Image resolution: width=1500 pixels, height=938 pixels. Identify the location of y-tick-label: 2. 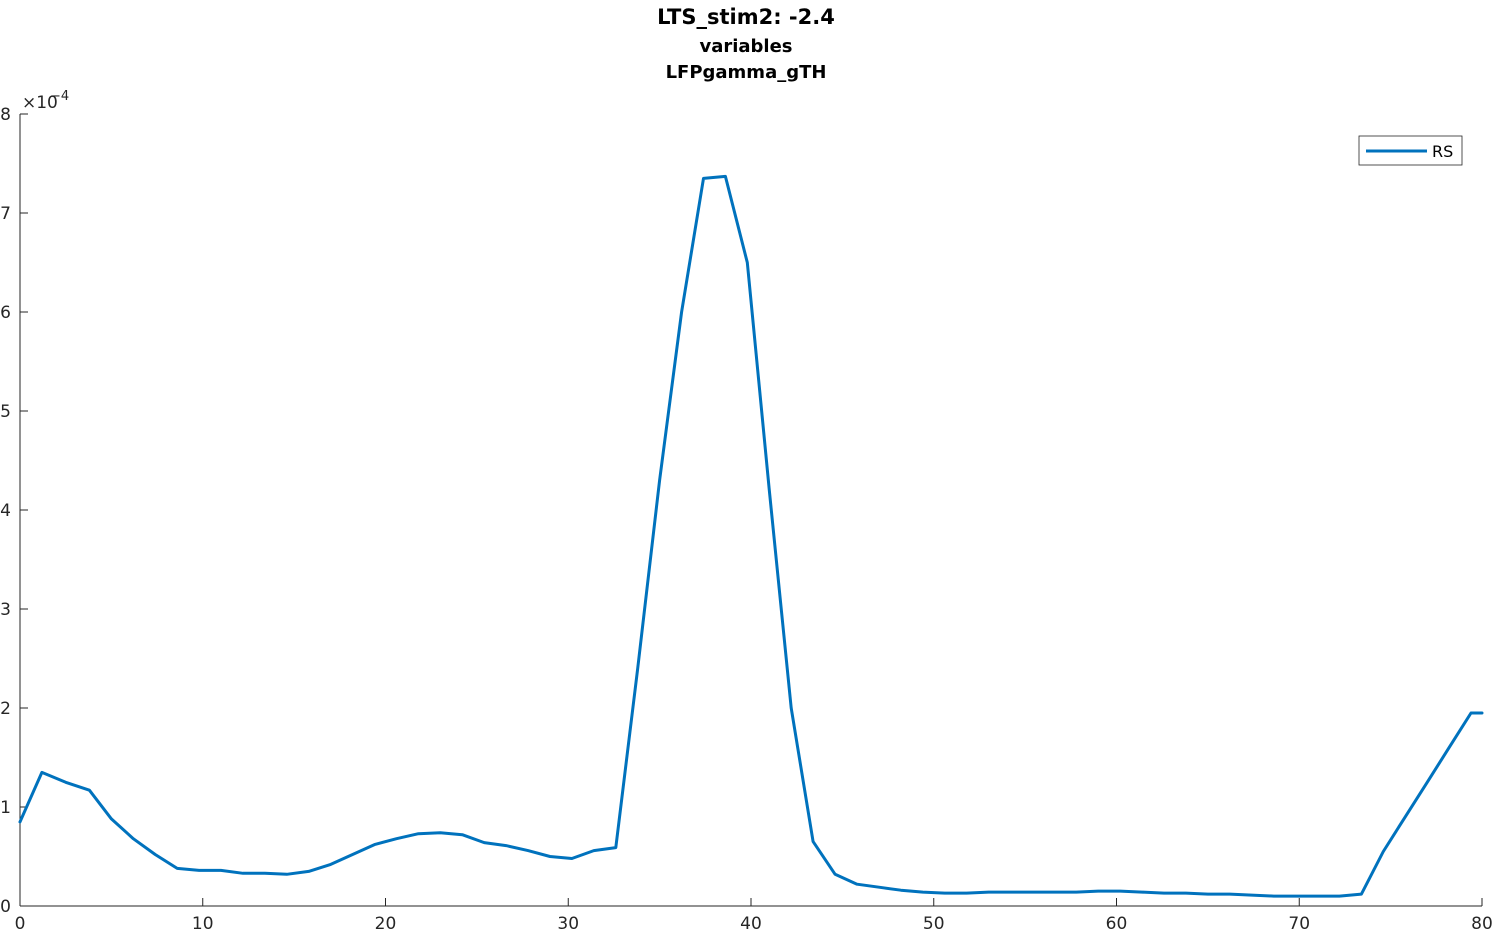
(5, 709).